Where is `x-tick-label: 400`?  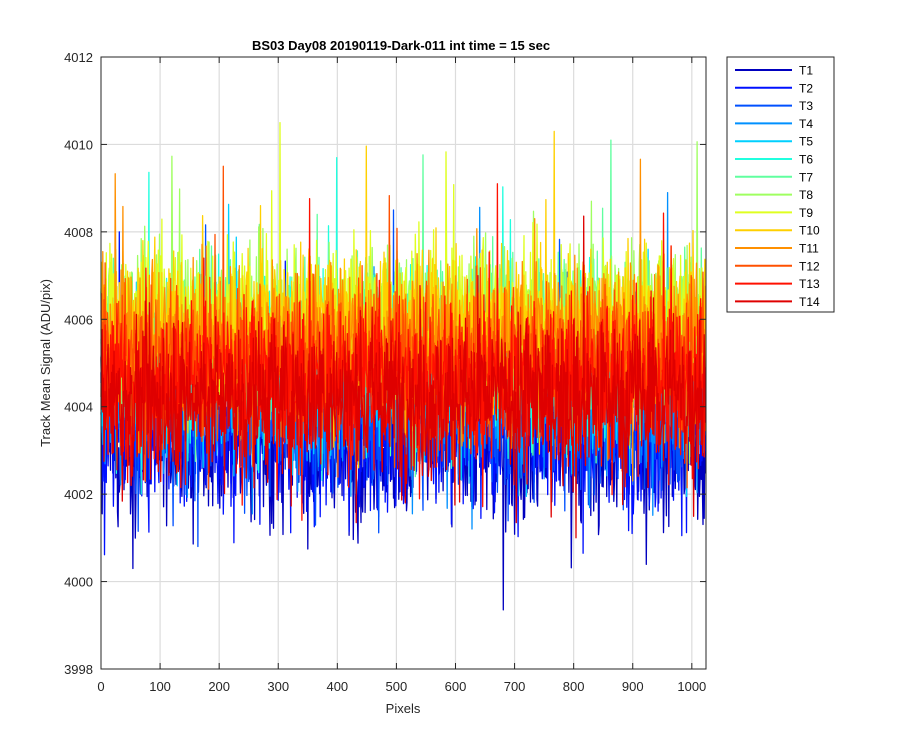
x-tick-label: 400 is located at coordinates (337, 686).